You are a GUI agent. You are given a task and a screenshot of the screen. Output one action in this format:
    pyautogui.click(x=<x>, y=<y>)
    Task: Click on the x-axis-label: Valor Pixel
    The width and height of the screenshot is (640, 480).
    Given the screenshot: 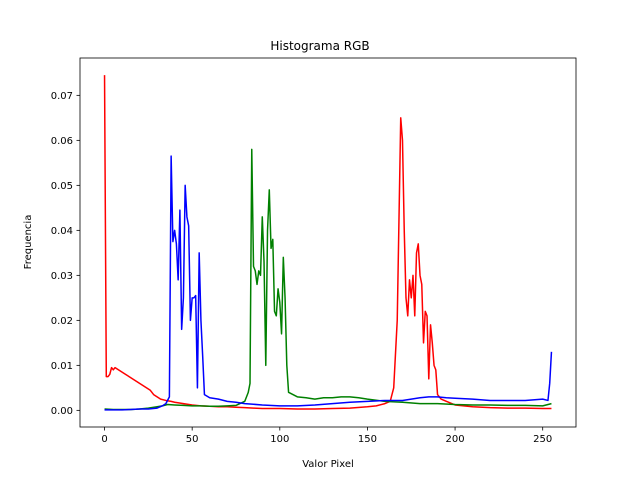 What is the action you would take?
    pyautogui.click(x=328, y=464)
    